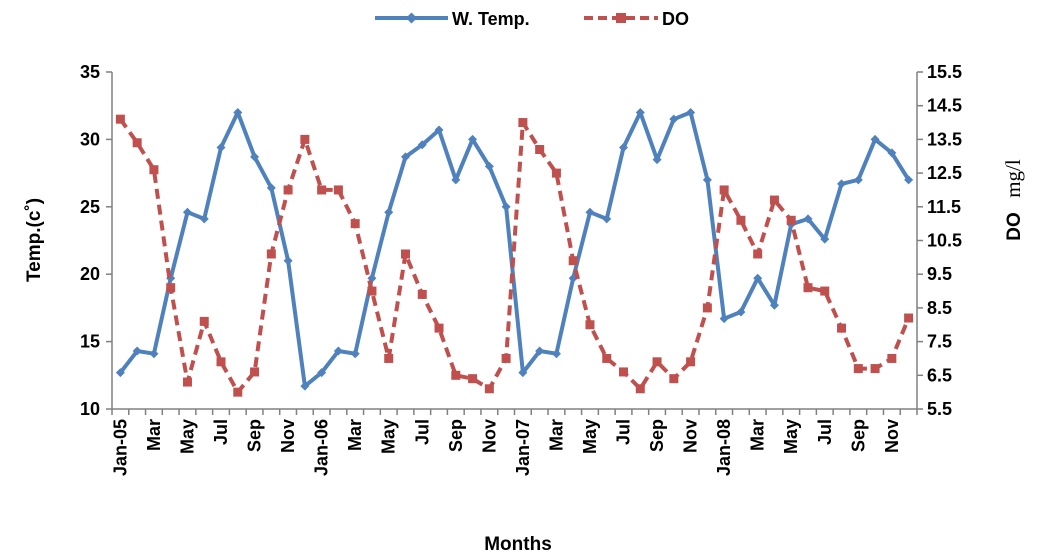 The image size is (1046, 557). I want to click on y-ticks-right: 5.5 6.5 7.5 8.5 9.5 10.5 11.5 12.5 13.5 14.5 15.5, so click(939, 240).